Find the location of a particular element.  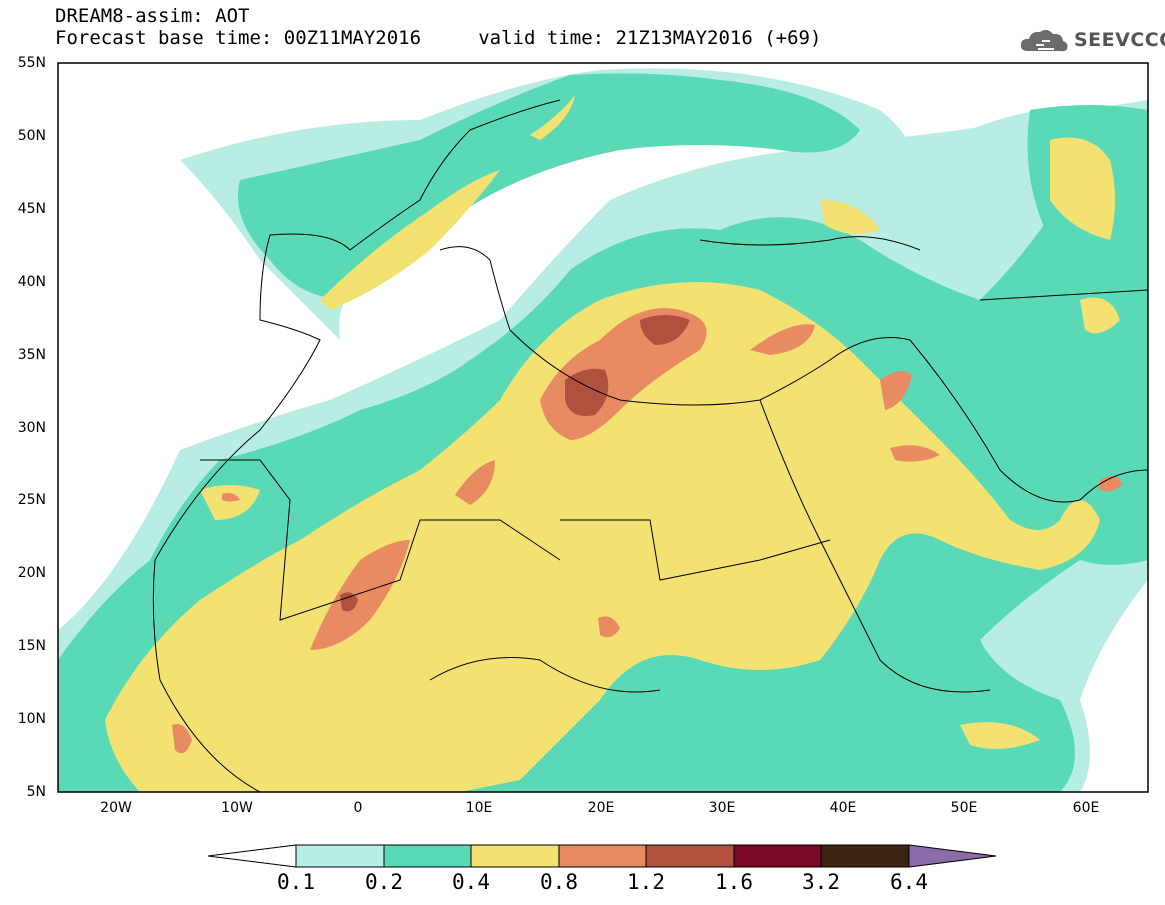

lat-tick-label: 55N is located at coordinates (31, 63).